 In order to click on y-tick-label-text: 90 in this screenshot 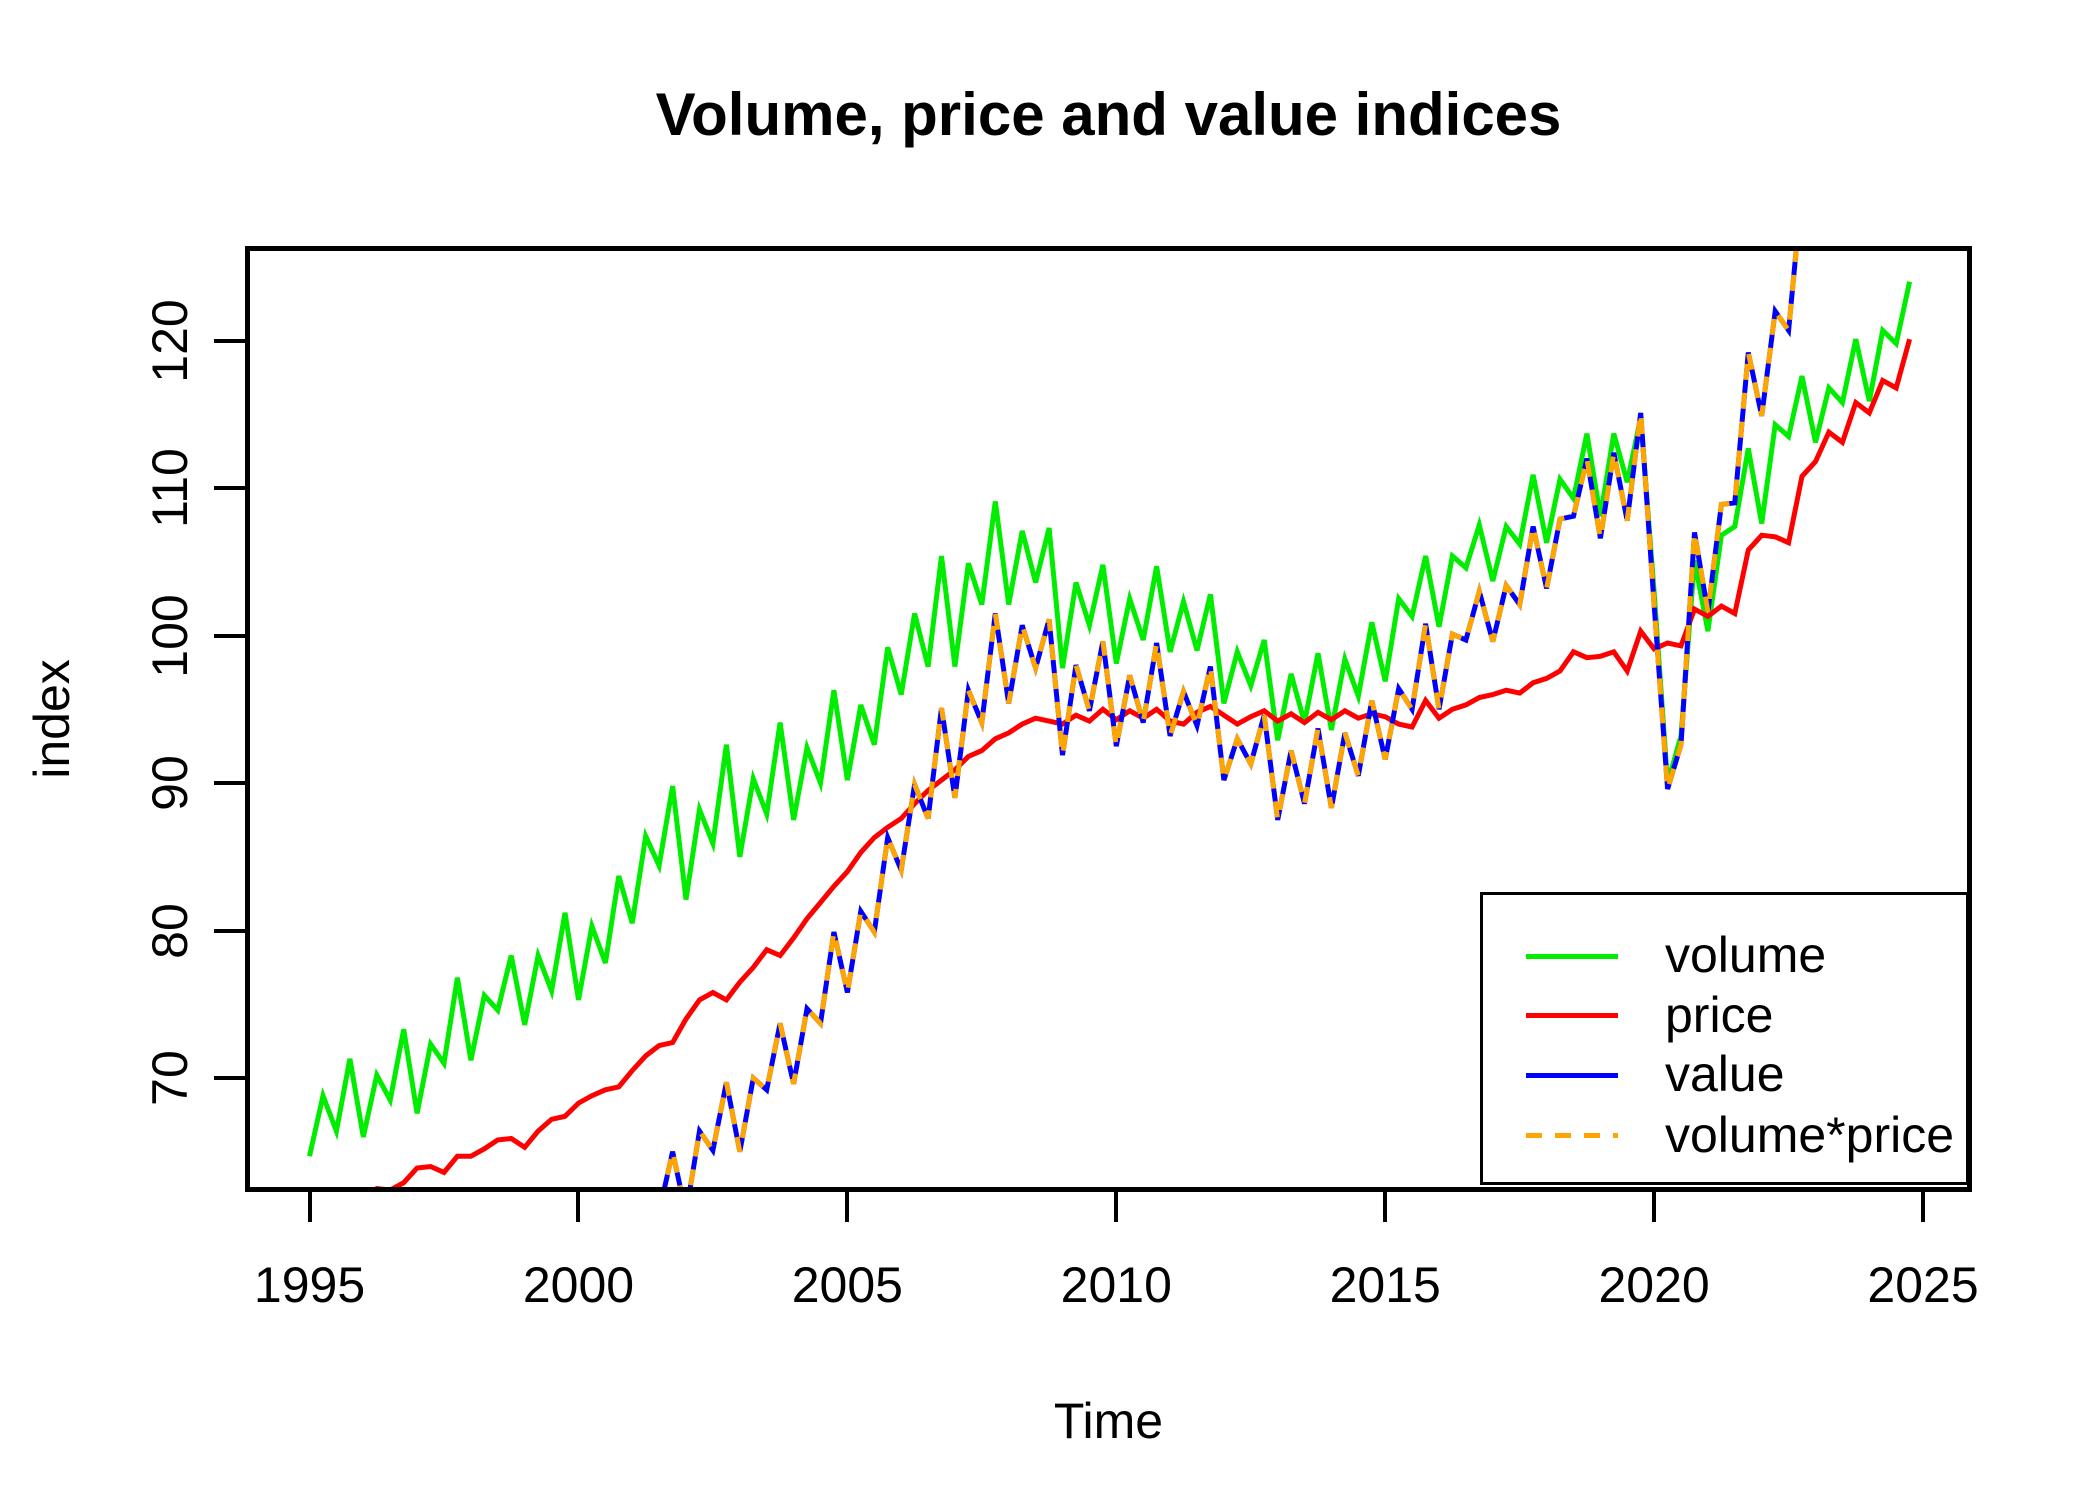, I will do `click(170, 783)`.